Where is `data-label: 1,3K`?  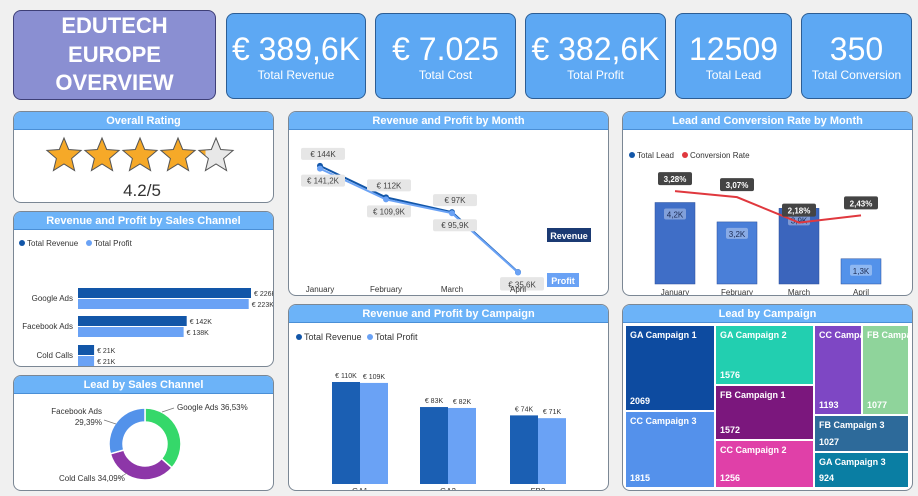 data-label: 1,3K is located at coordinates (861, 271).